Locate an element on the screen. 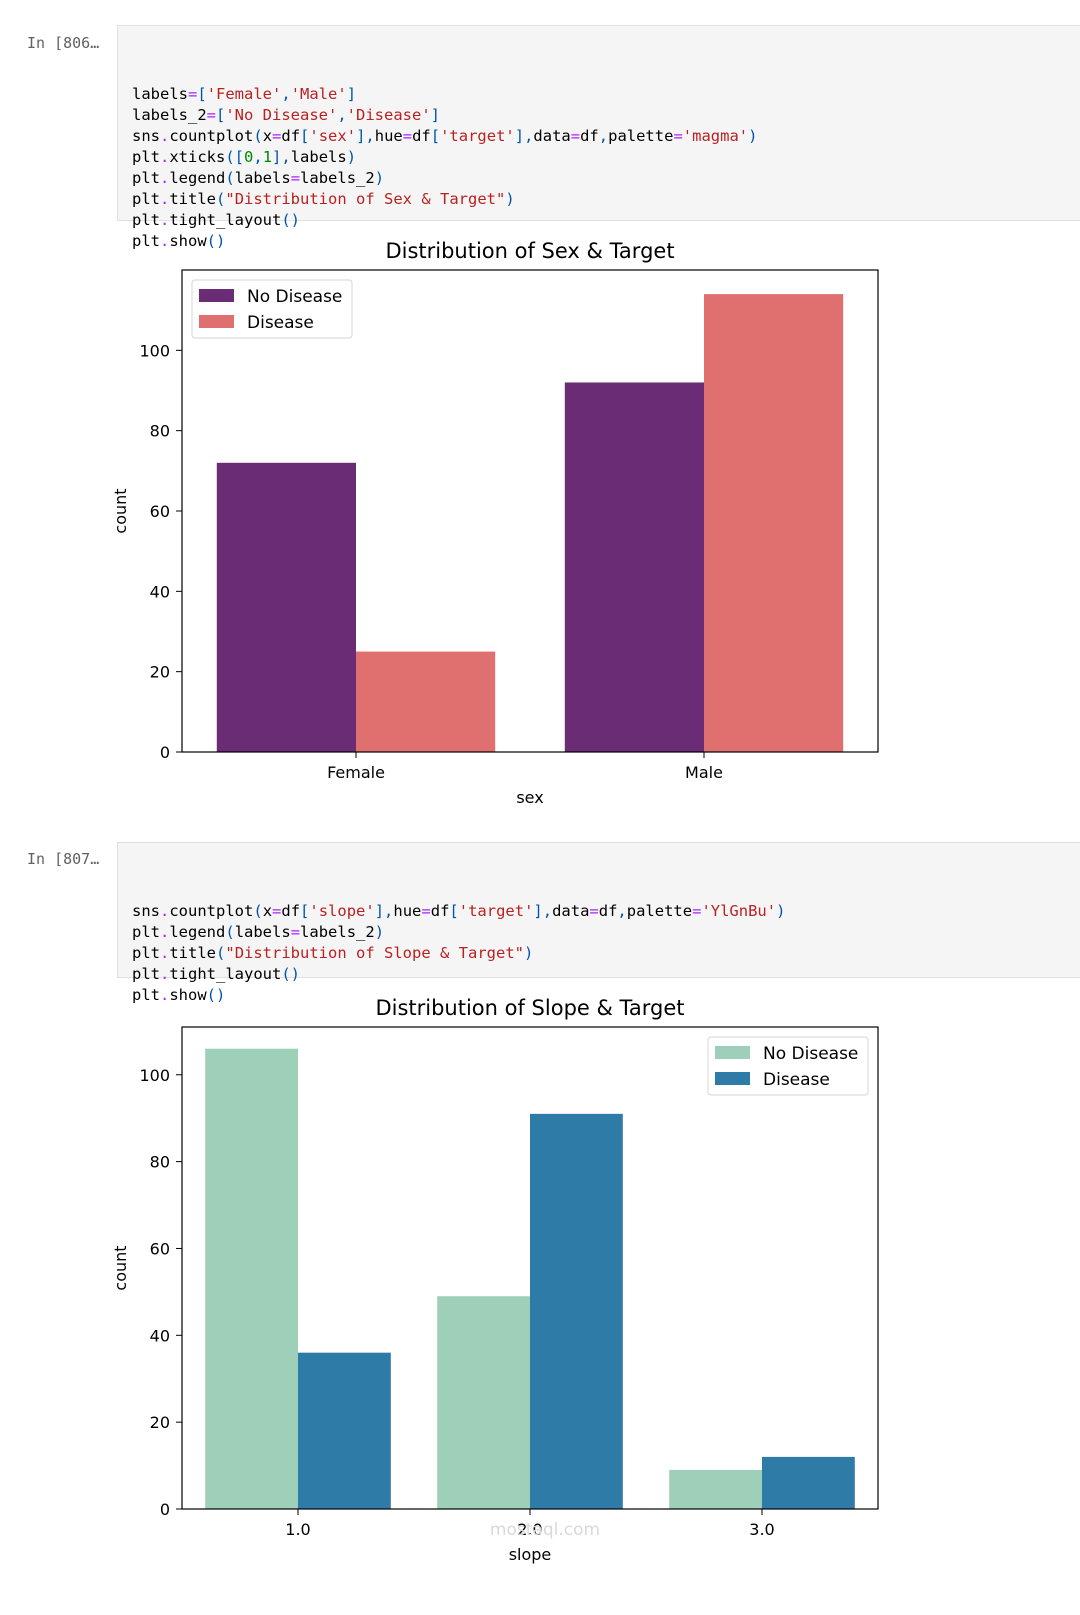  code-line: plt.tight_layout() is located at coordinates (600, 974).